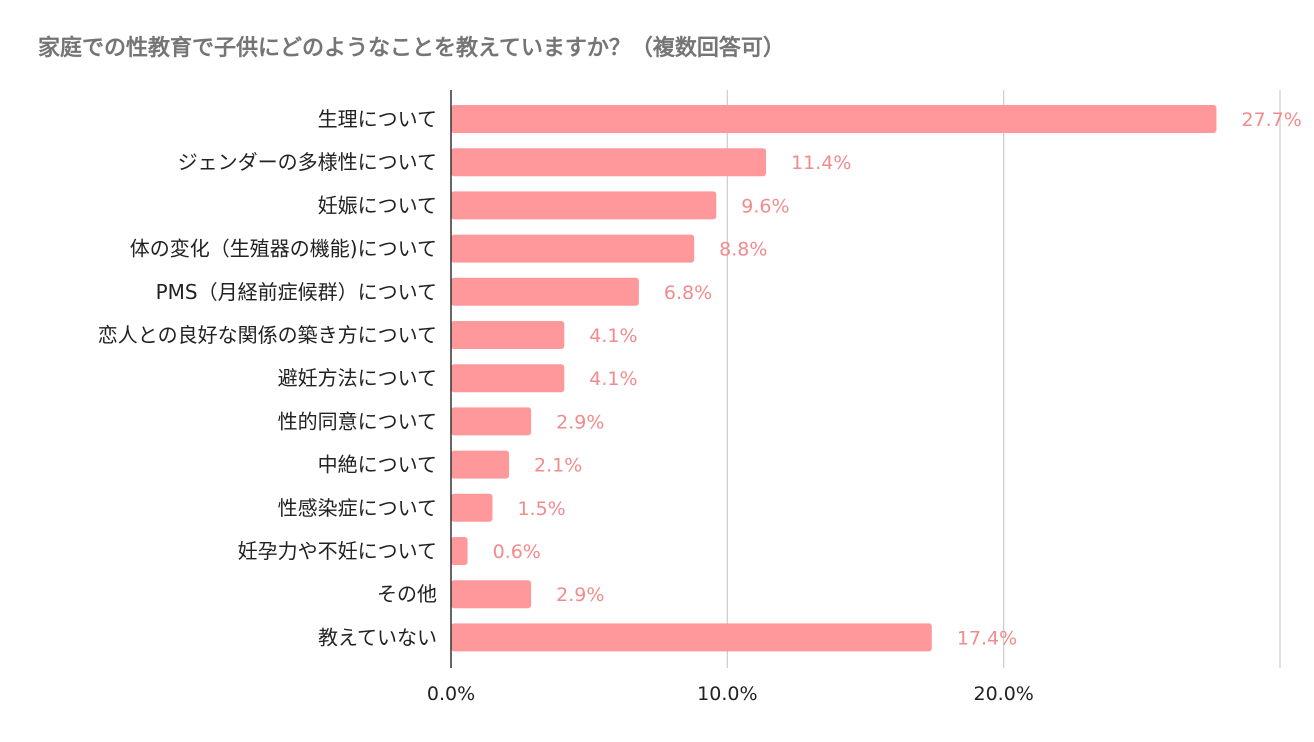 The height and width of the screenshot is (742, 1314). What do you see at coordinates (357, 421) in the screenshot?
I see `category-label: 性的同意について` at bounding box center [357, 421].